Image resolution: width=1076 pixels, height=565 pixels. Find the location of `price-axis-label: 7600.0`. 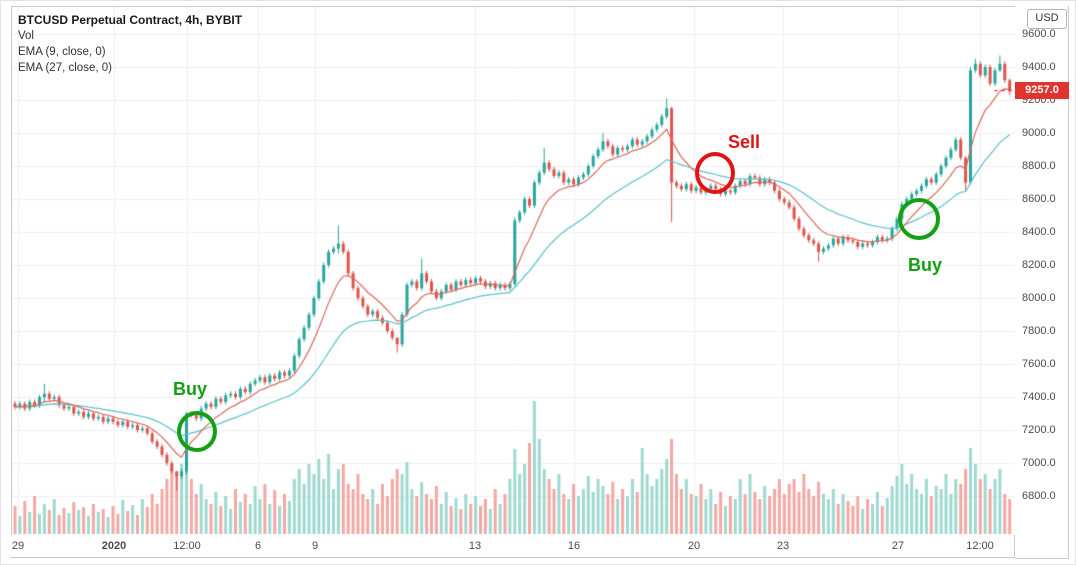

price-axis-label: 7600.0 is located at coordinates (1039, 364).